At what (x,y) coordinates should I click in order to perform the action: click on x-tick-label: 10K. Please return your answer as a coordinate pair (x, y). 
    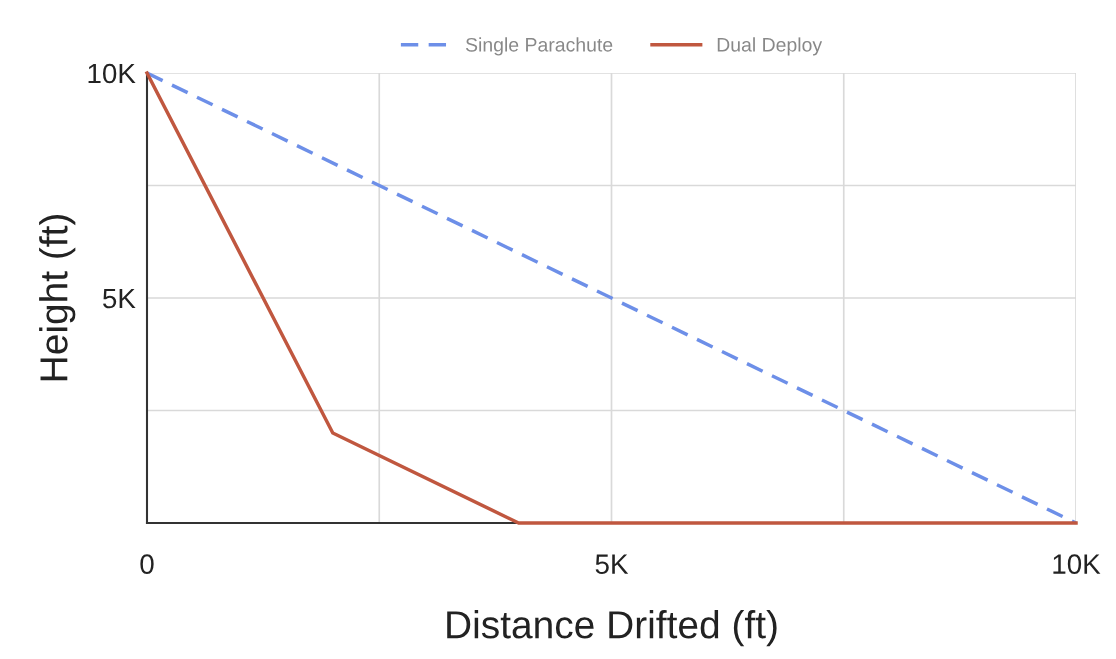
    Looking at the image, I should click on (1077, 564).